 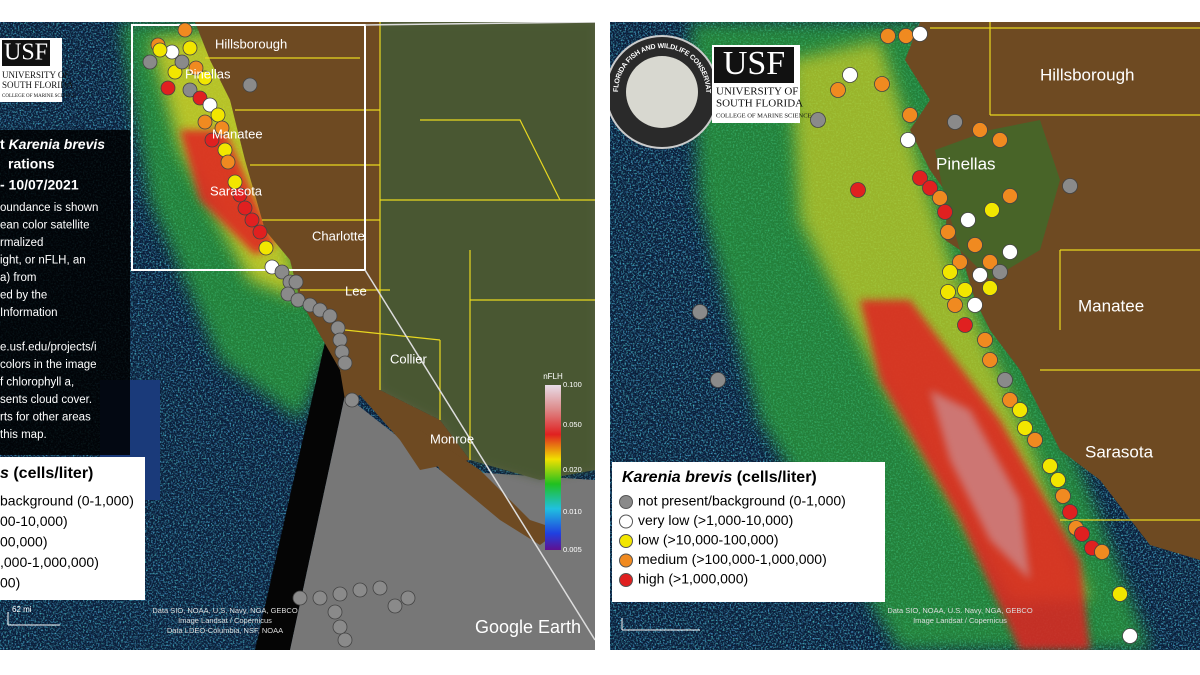 What do you see at coordinates (48, 365) in the screenshot?
I see `description-line: colors in the image` at bounding box center [48, 365].